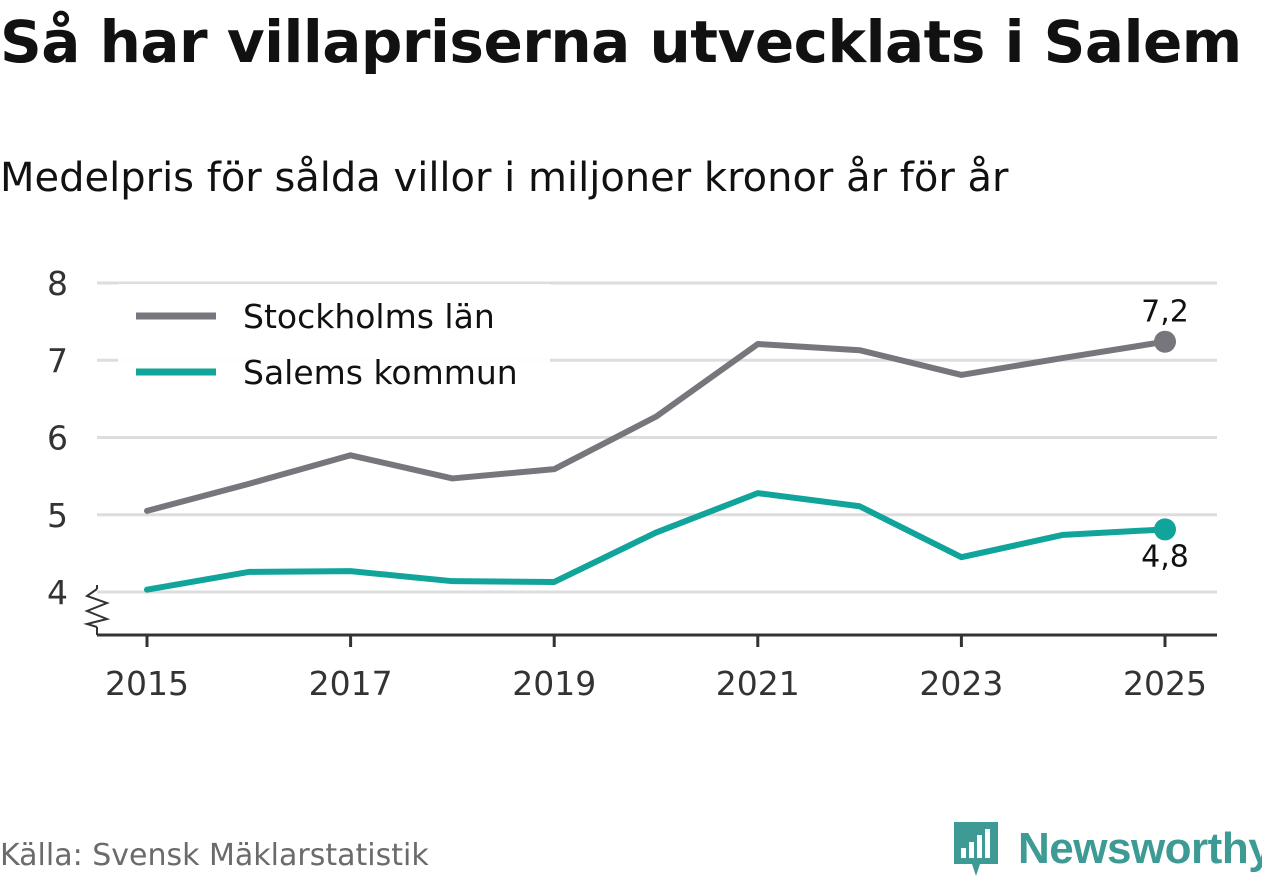 The width and height of the screenshot is (1262, 880). Describe the element at coordinates (656, 541) in the screenshot. I see `series-line` at that location.